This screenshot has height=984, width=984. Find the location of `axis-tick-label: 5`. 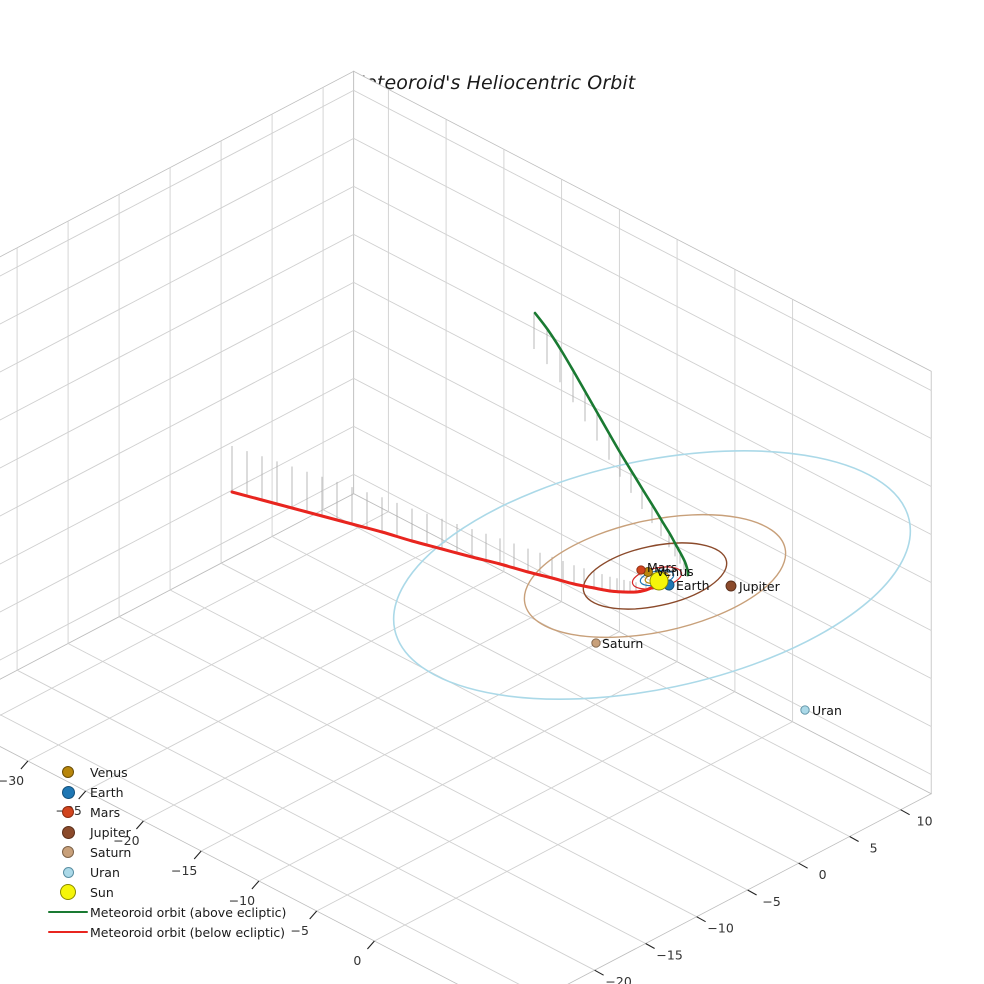

axis-tick-label: 5 is located at coordinates (874, 848).